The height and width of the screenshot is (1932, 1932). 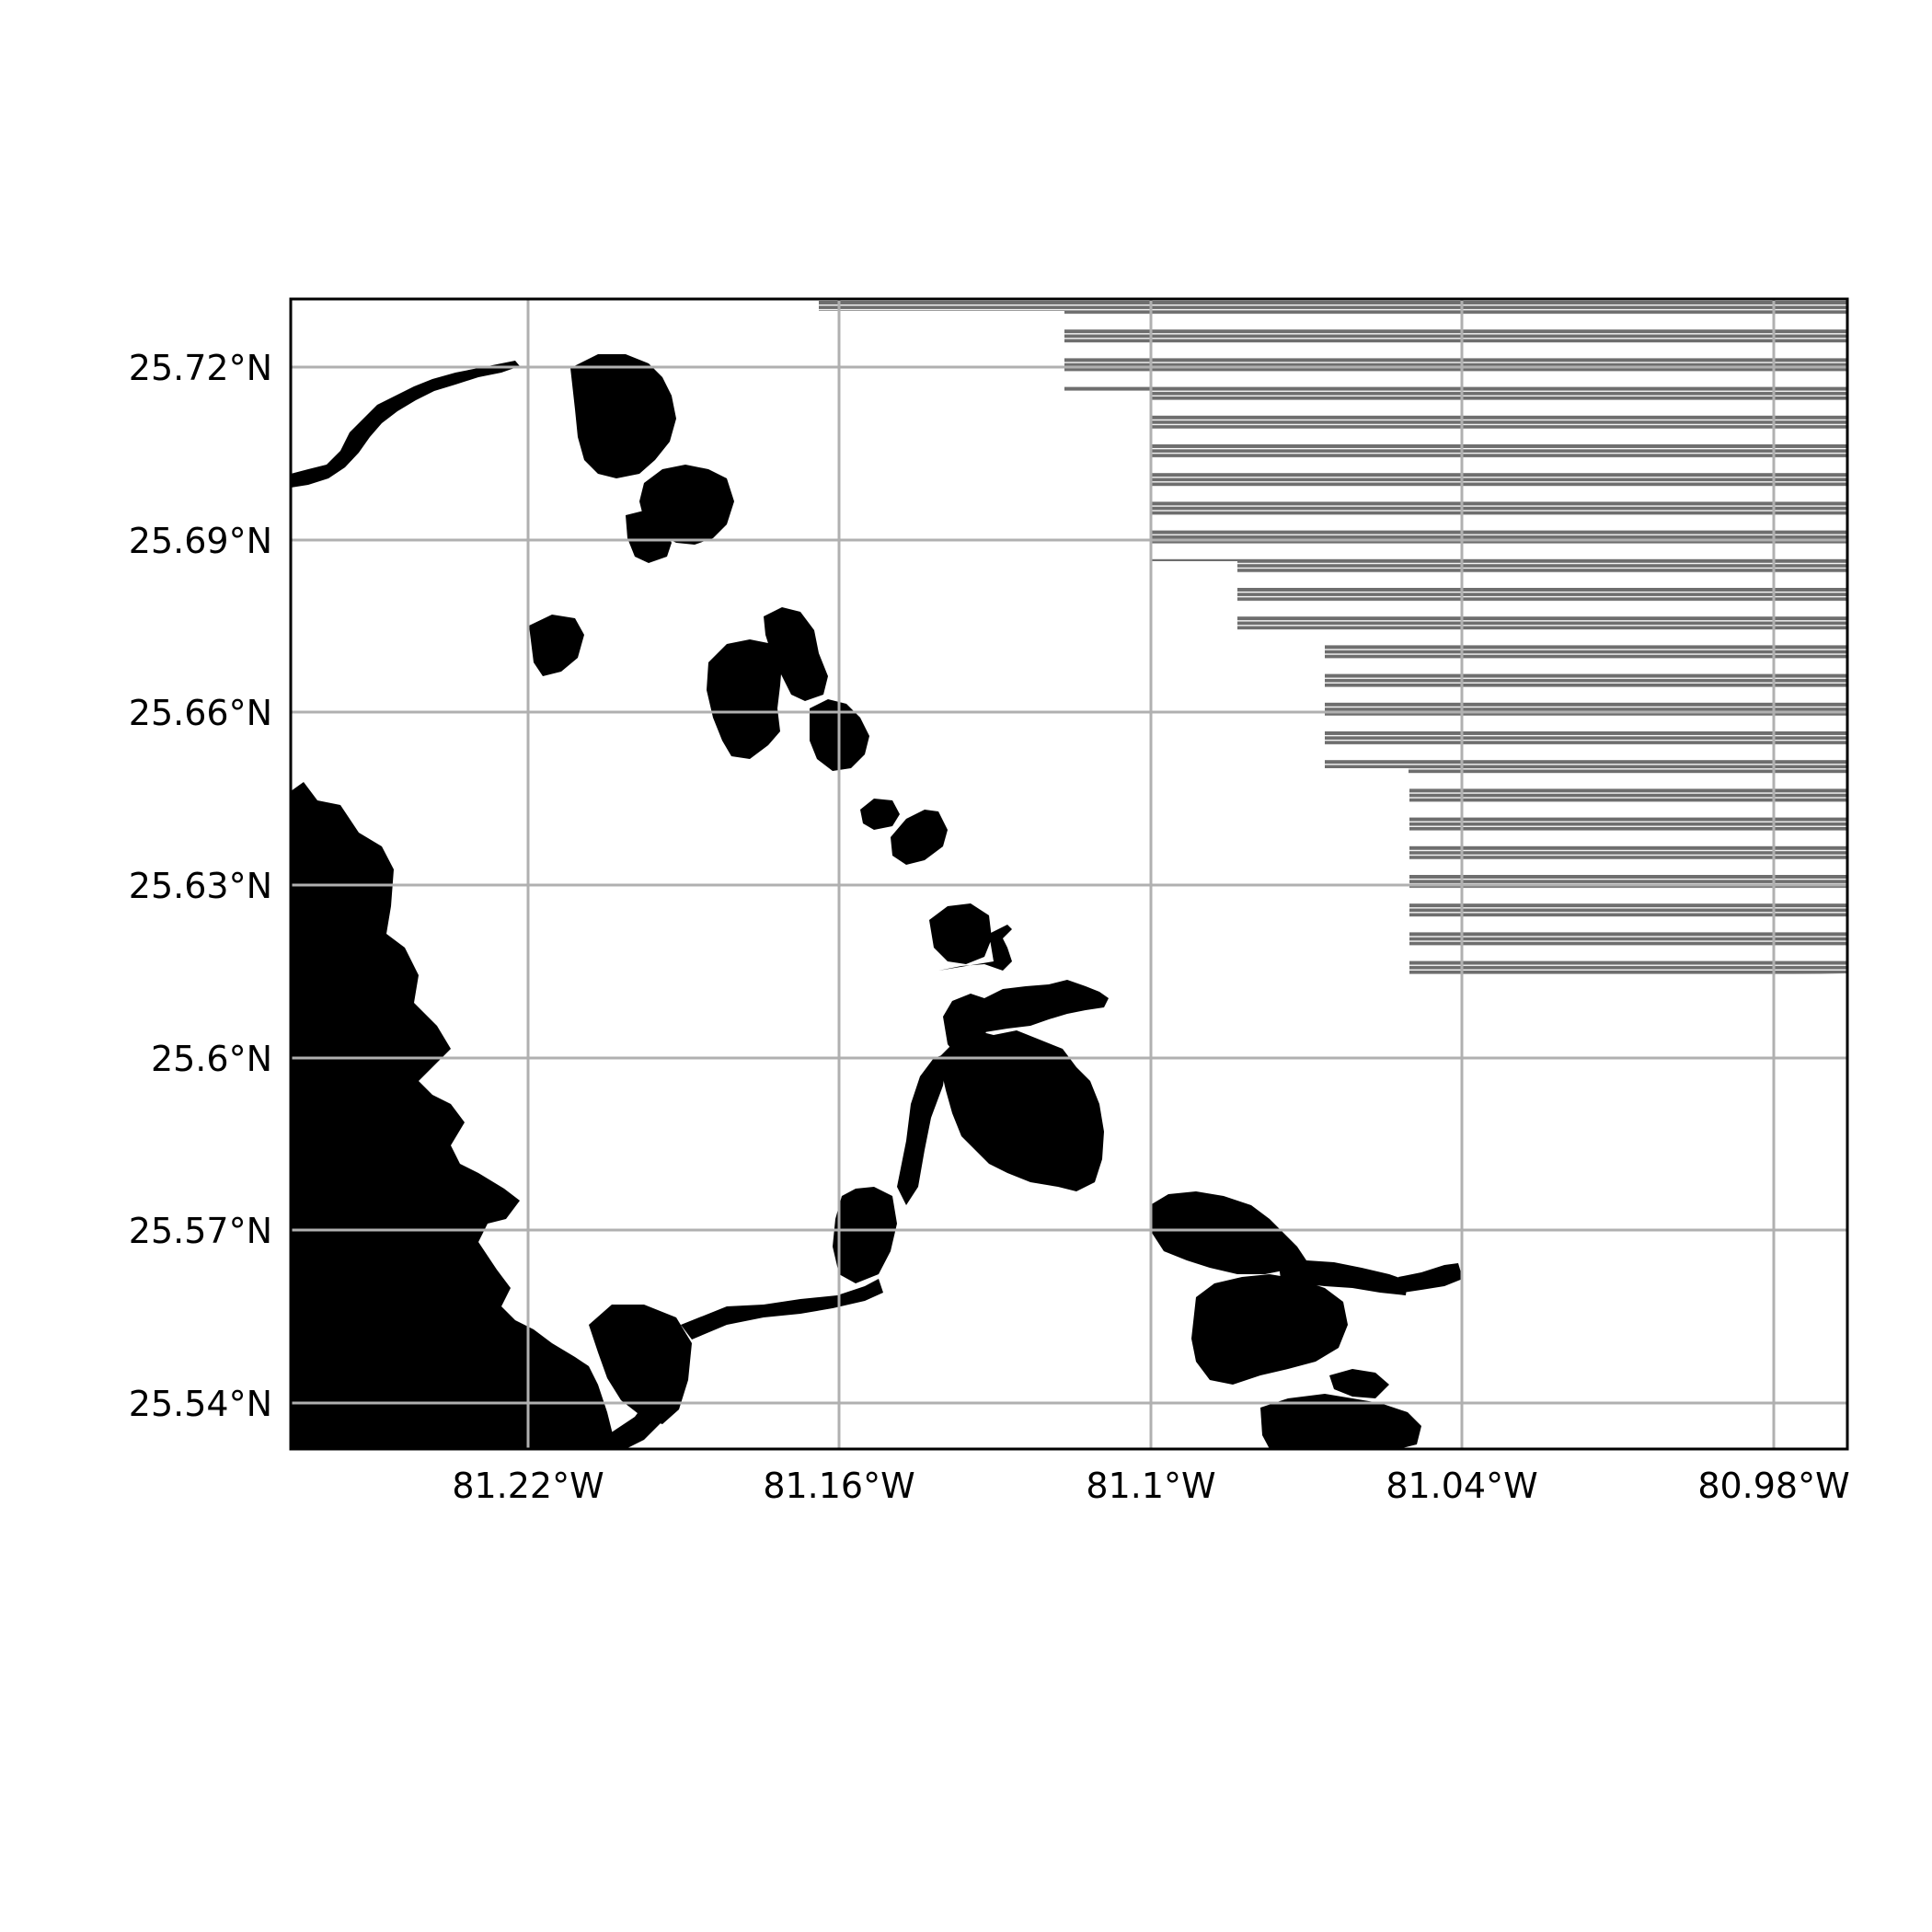 I want to click on lon-axis-labels: 81.22°W 81.16°W 81.1°W 81.04°W 80.98°W, so click(x=1150, y=1486).